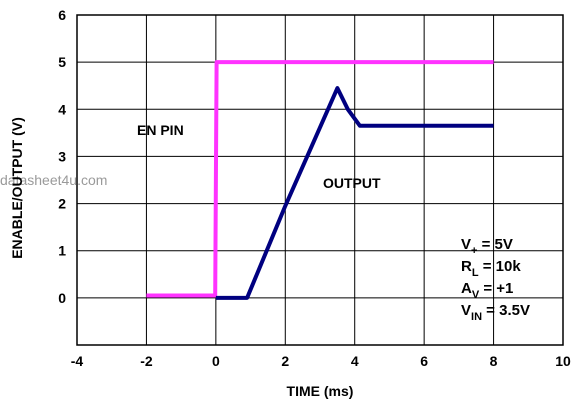 Image resolution: width=574 pixels, height=408 pixels. Describe the element at coordinates (216, 361) in the screenshot. I see `x-tick-label: 0` at that location.